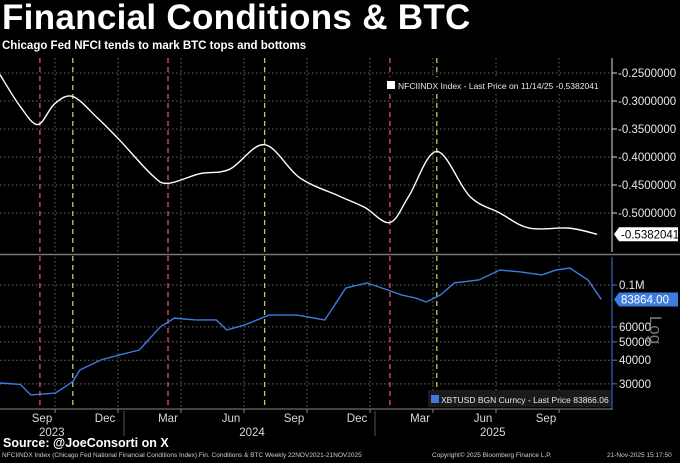  Describe the element at coordinates (493, 433) in the screenshot. I see `x-year-label: 2025` at that location.